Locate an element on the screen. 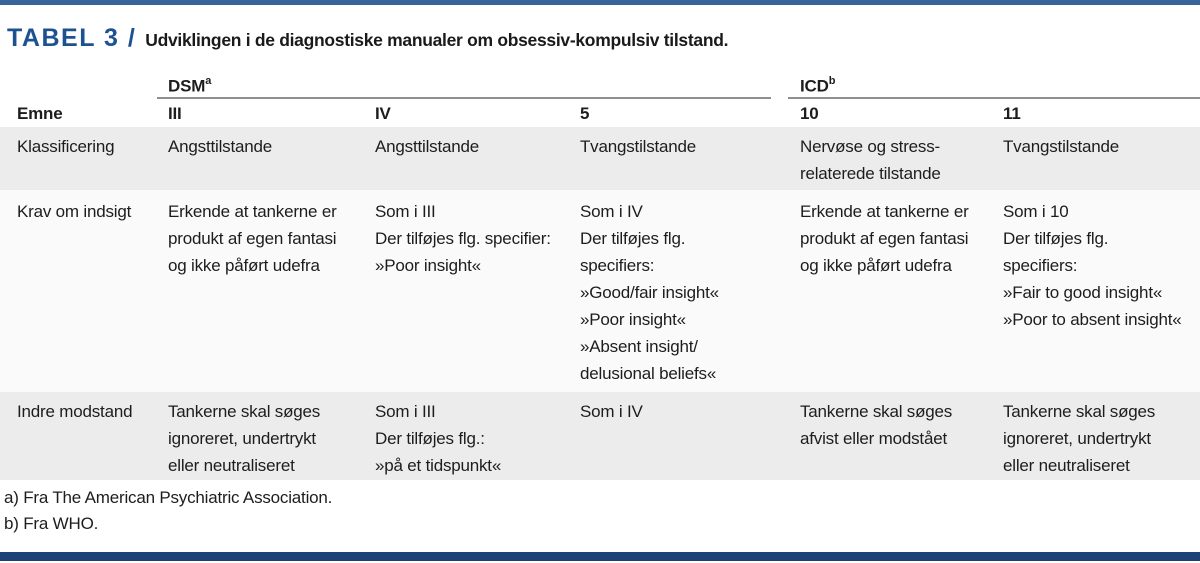  top-accent-bar is located at coordinates (600, 2).